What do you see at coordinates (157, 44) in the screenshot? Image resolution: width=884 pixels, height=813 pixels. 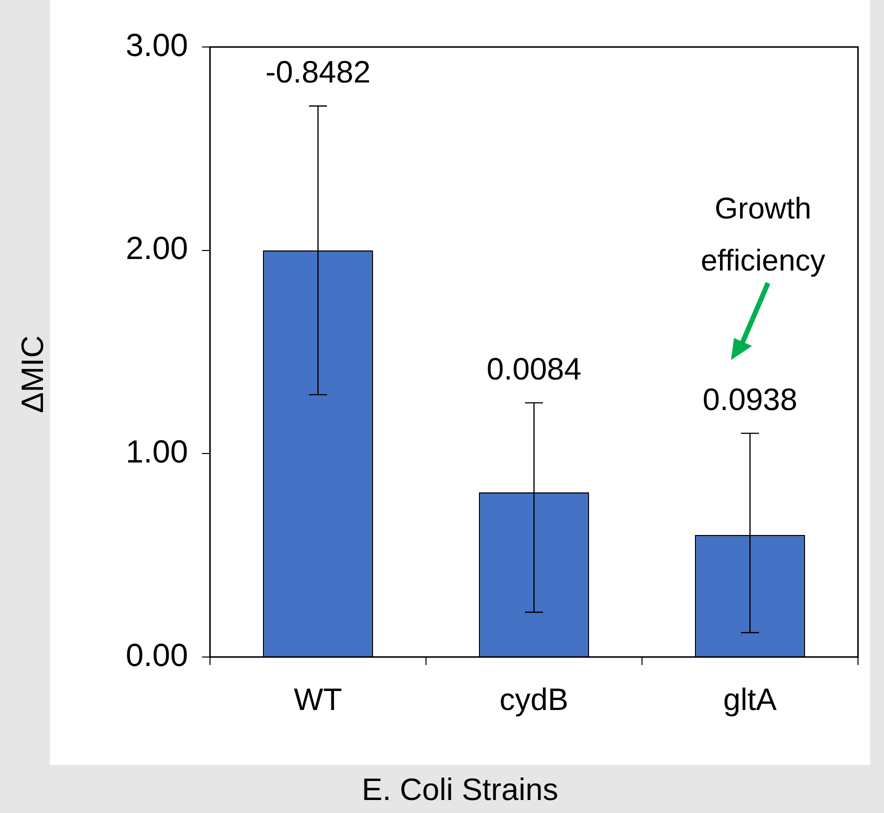 I see `y-tick-label: 3.00` at bounding box center [157, 44].